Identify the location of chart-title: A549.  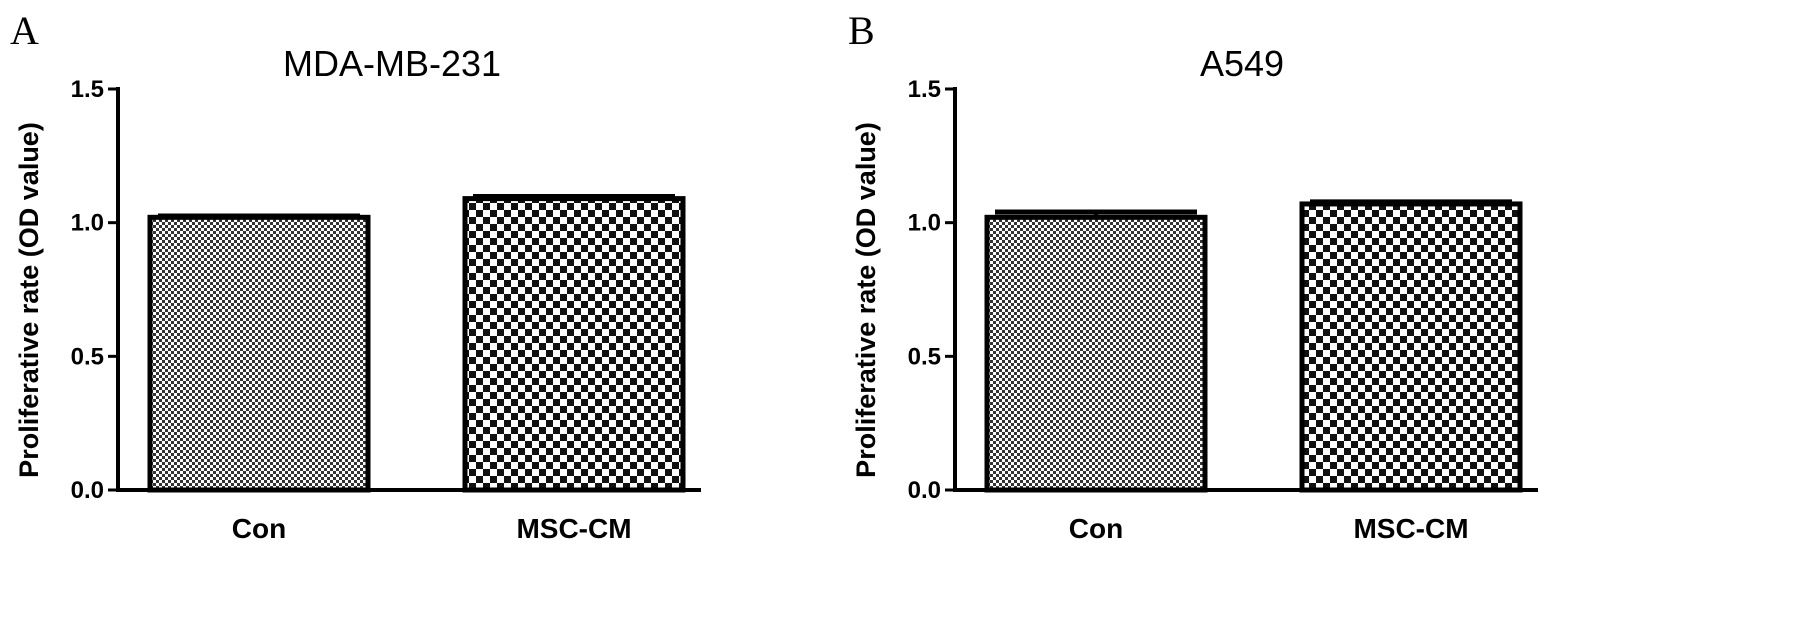
(1242, 63).